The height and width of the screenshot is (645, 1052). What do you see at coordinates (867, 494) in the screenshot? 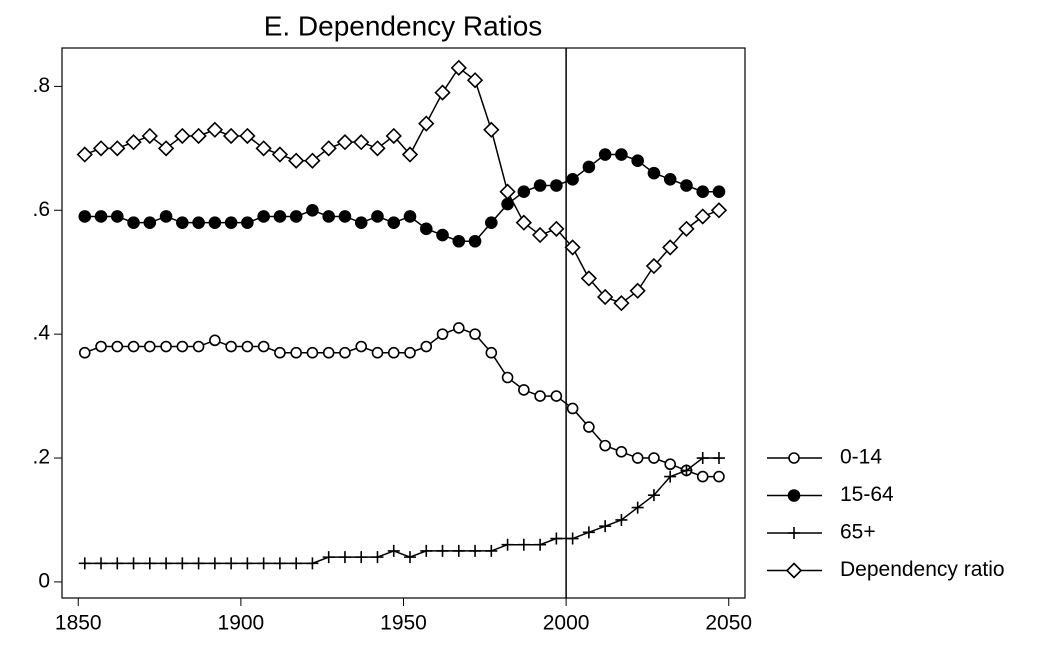
I see `legend-label: 15-64` at bounding box center [867, 494].